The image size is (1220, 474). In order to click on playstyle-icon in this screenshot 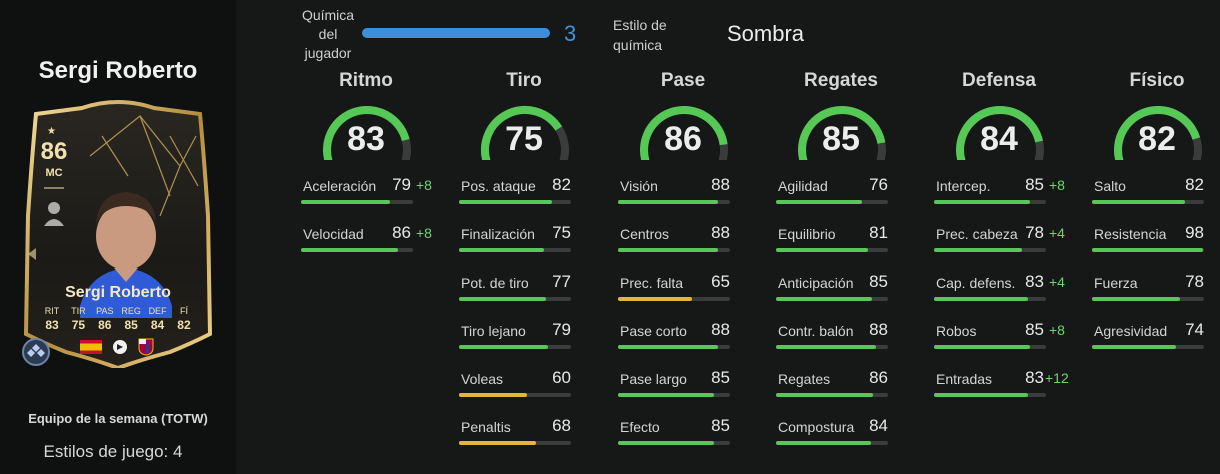, I will do `click(36, 352)`.